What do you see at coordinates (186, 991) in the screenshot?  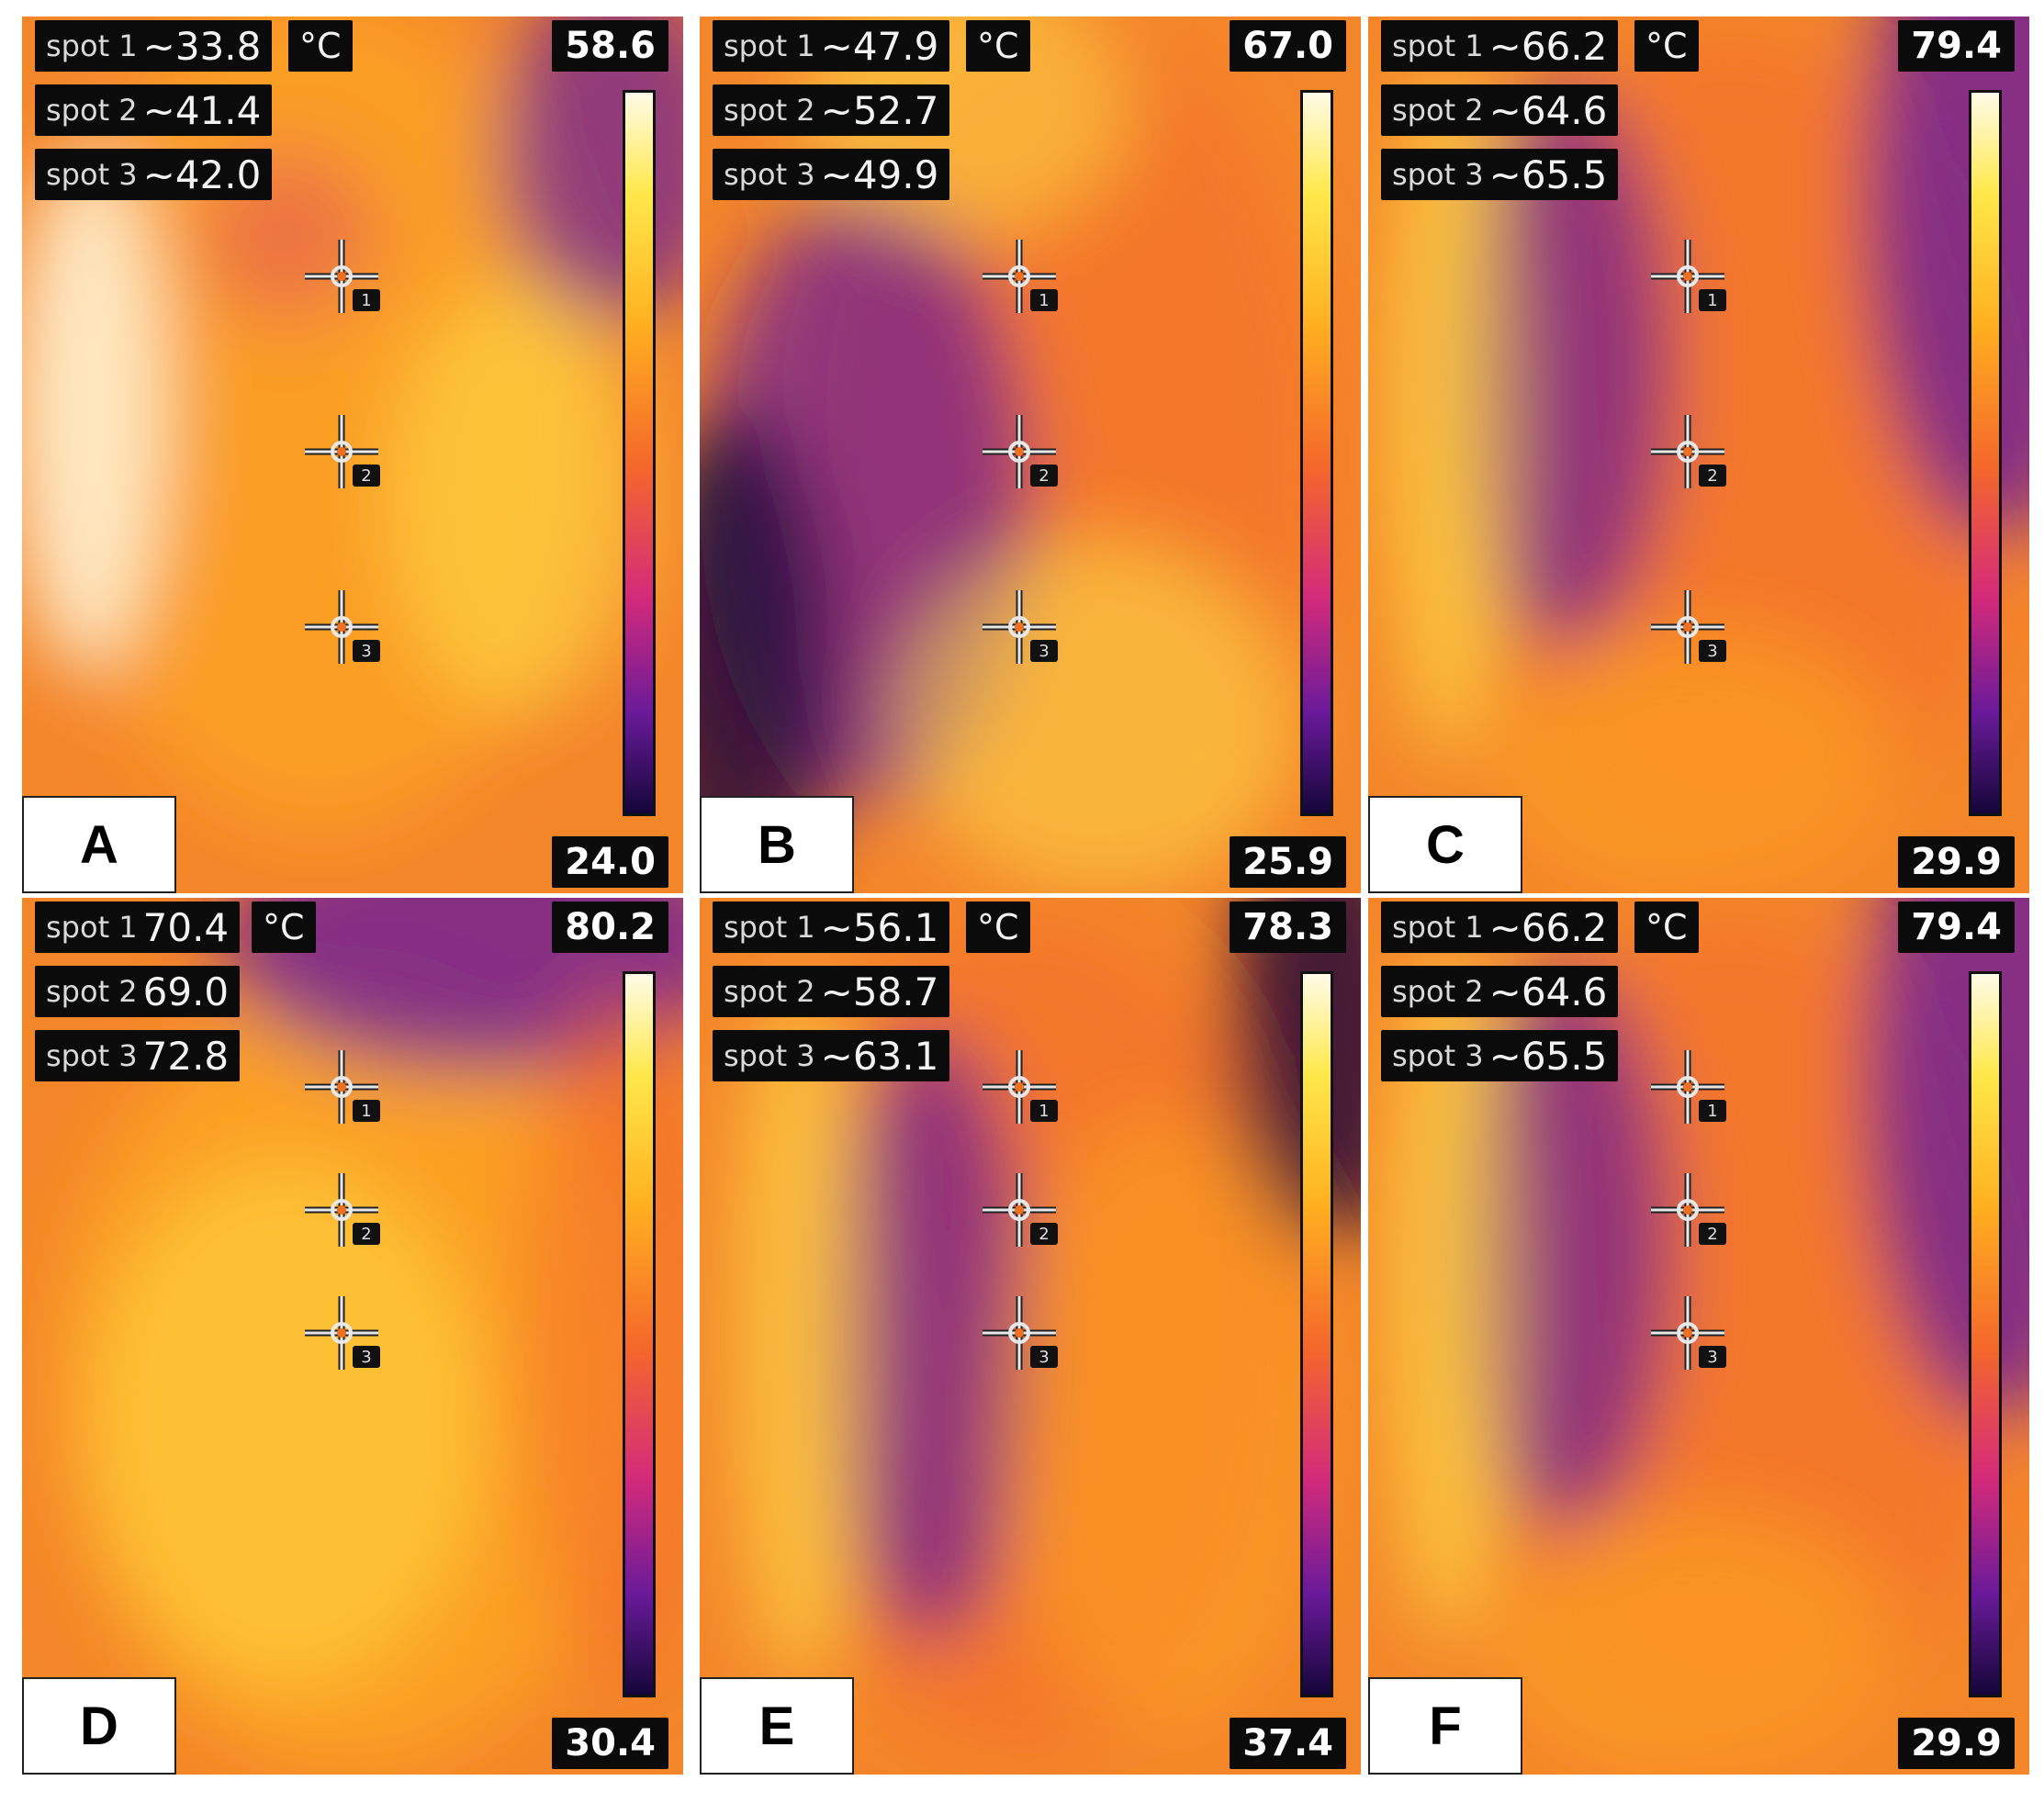 I see `spot-value: 69.0` at bounding box center [186, 991].